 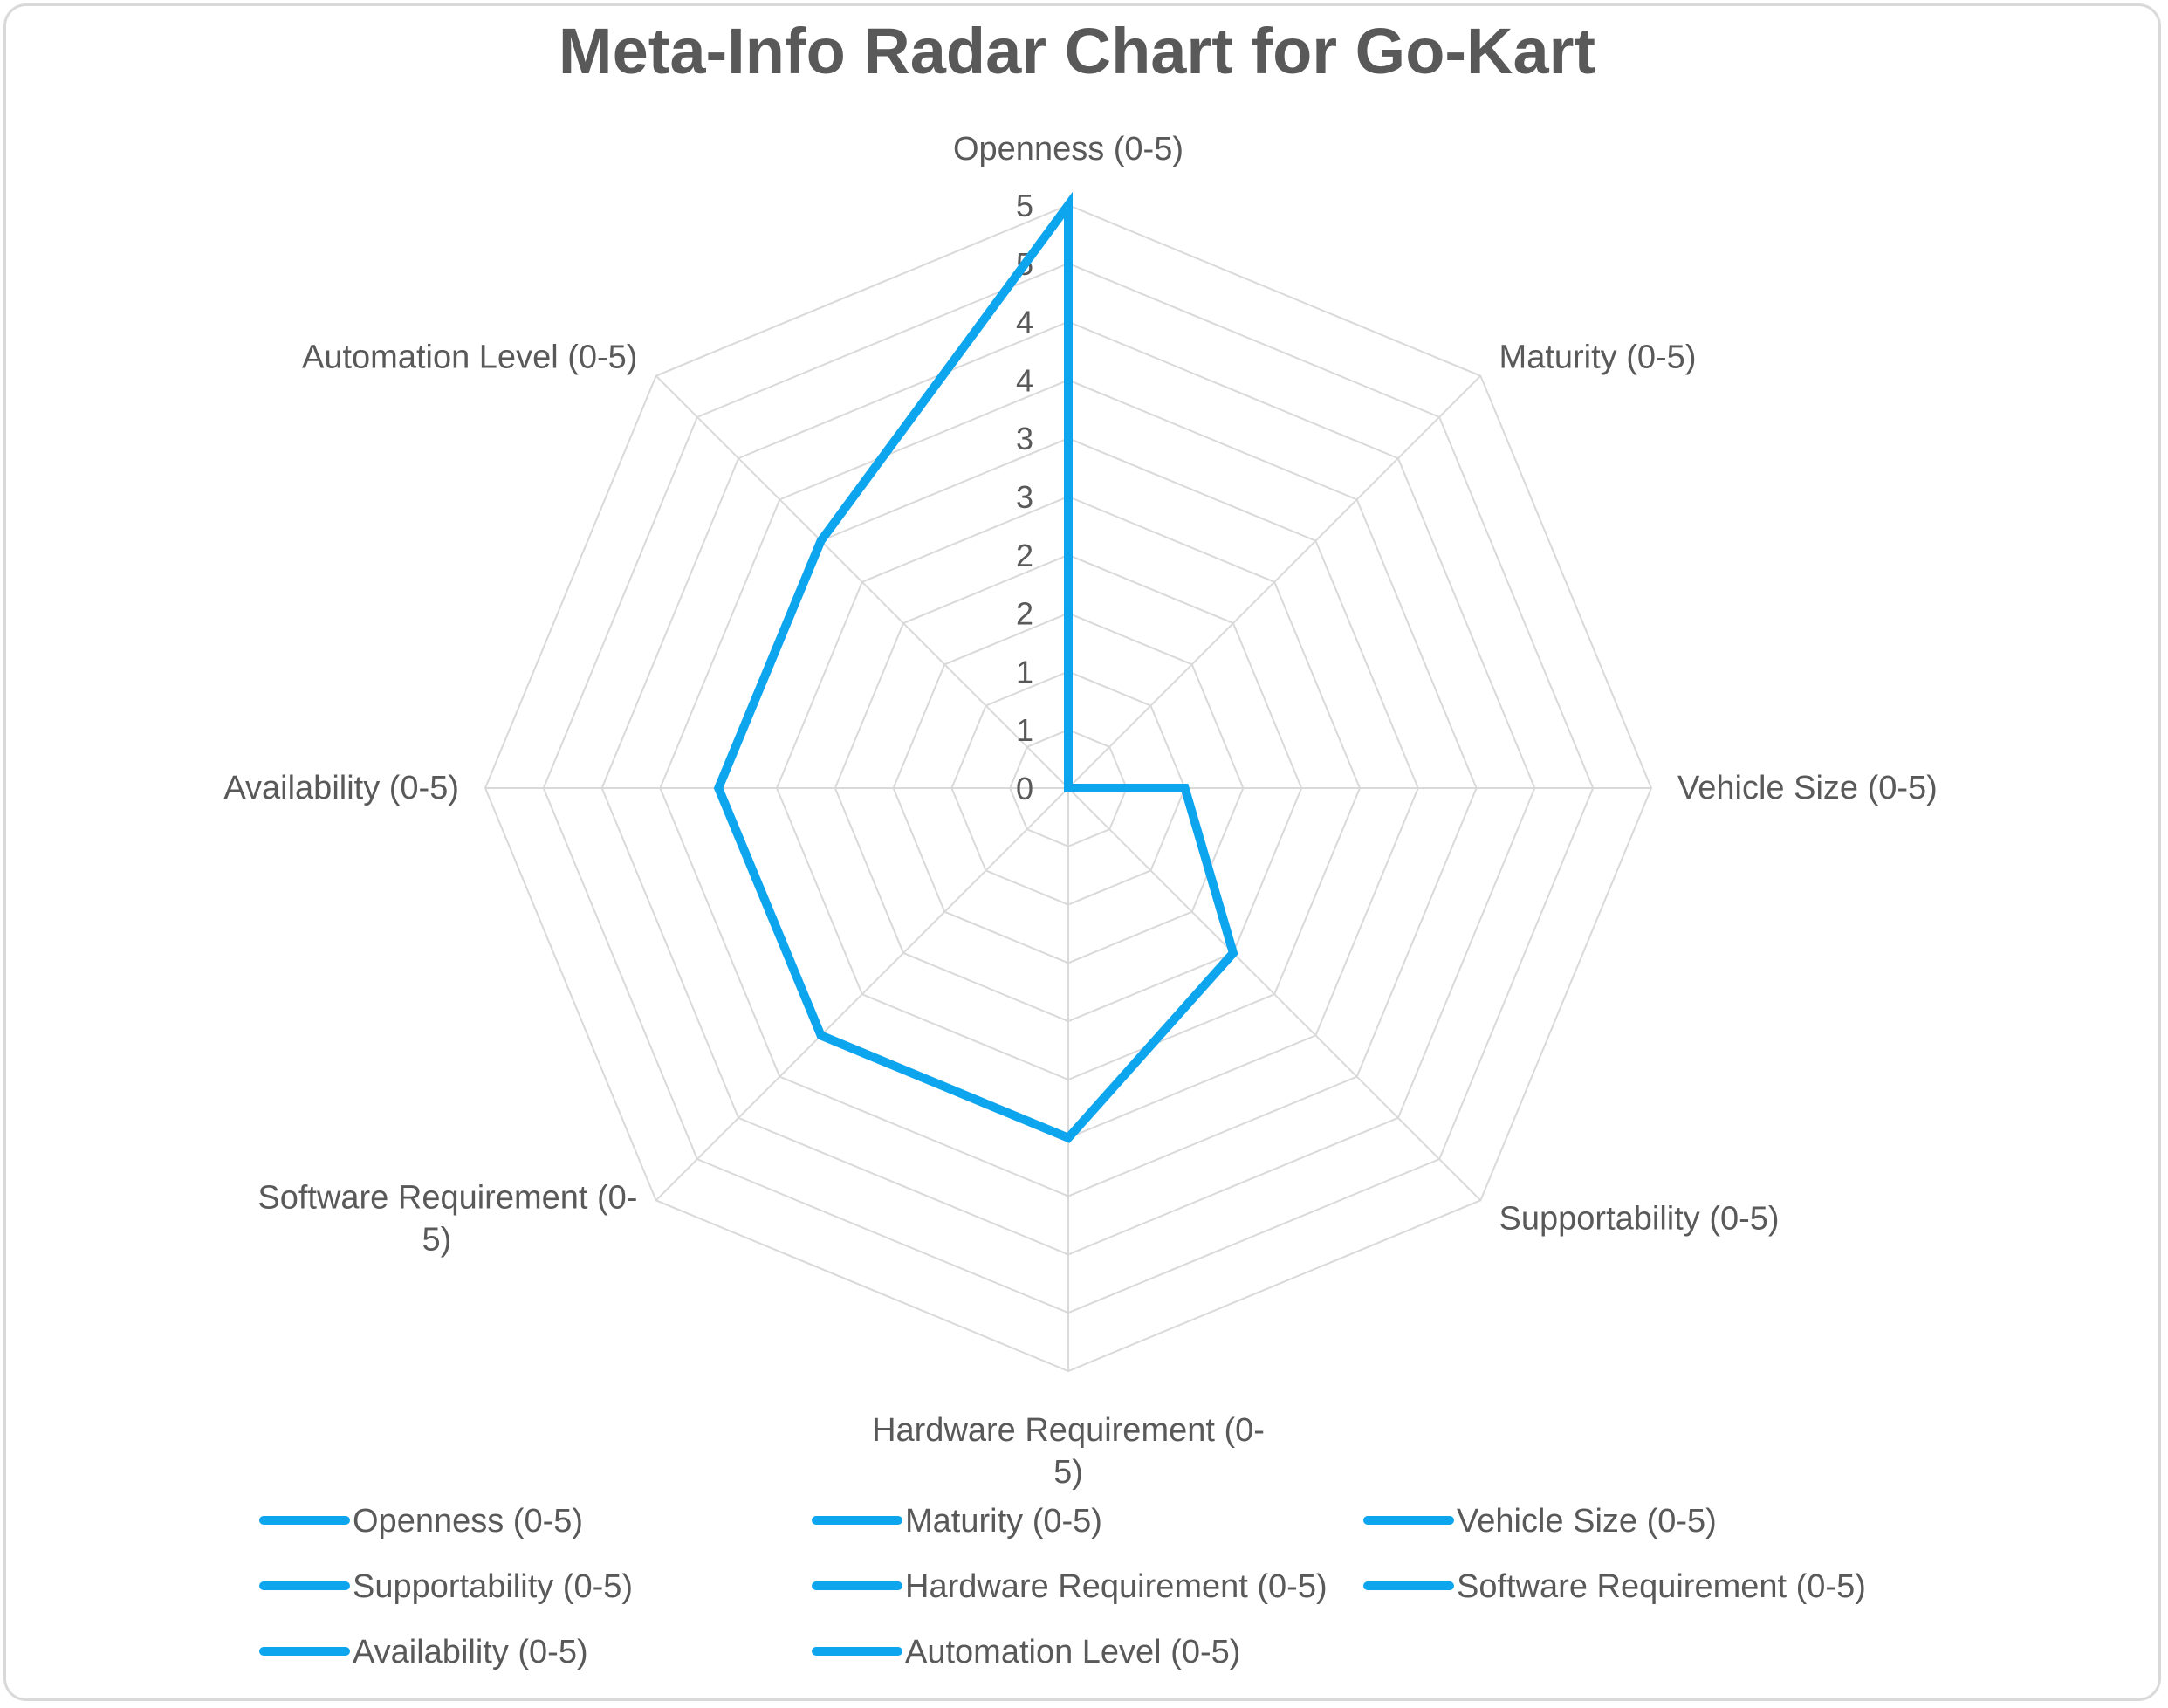 What do you see at coordinates (1661, 1586) in the screenshot?
I see `legend-label: Software Requirement (0-5)` at bounding box center [1661, 1586].